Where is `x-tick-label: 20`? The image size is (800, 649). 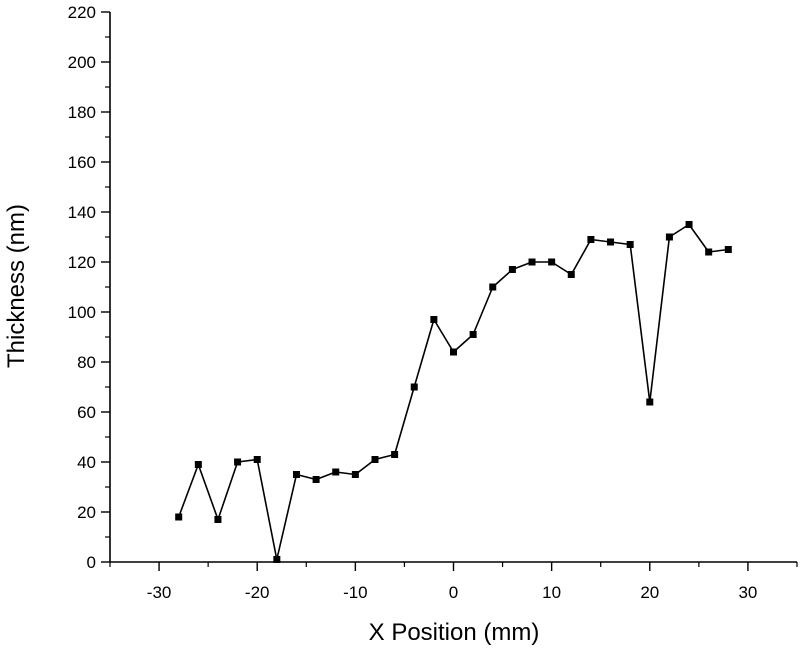 x-tick-label: 20 is located at coordinates (649, 592).